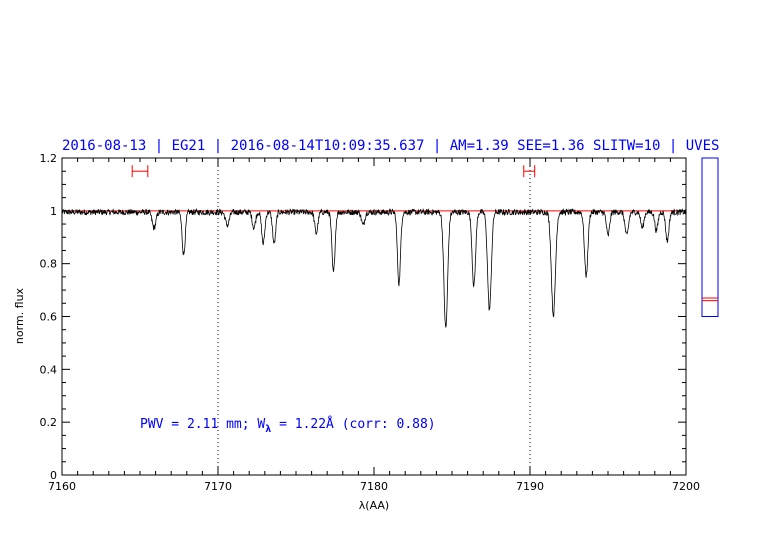 The image size is (782, 542). I want to click on y-tick-label: 1, so click(53, 211).